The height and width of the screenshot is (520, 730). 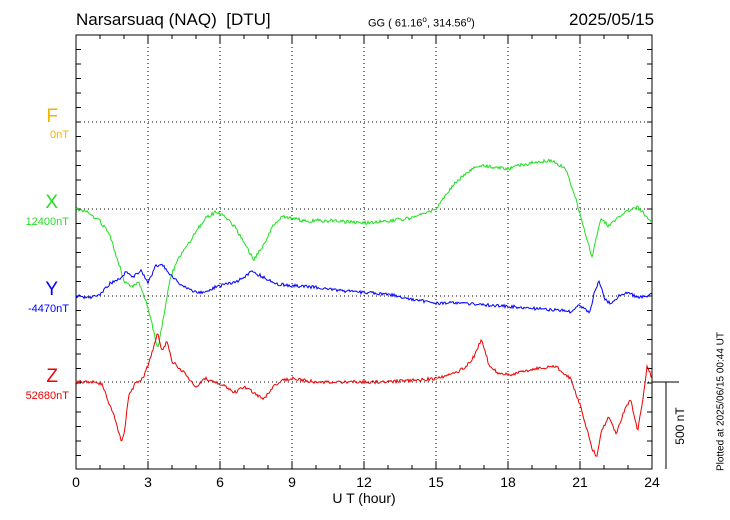 What do you see at coordinates (508, 482) in the screenshot?
I see `x-tick-label: 18` at bounding box center [508, 482].